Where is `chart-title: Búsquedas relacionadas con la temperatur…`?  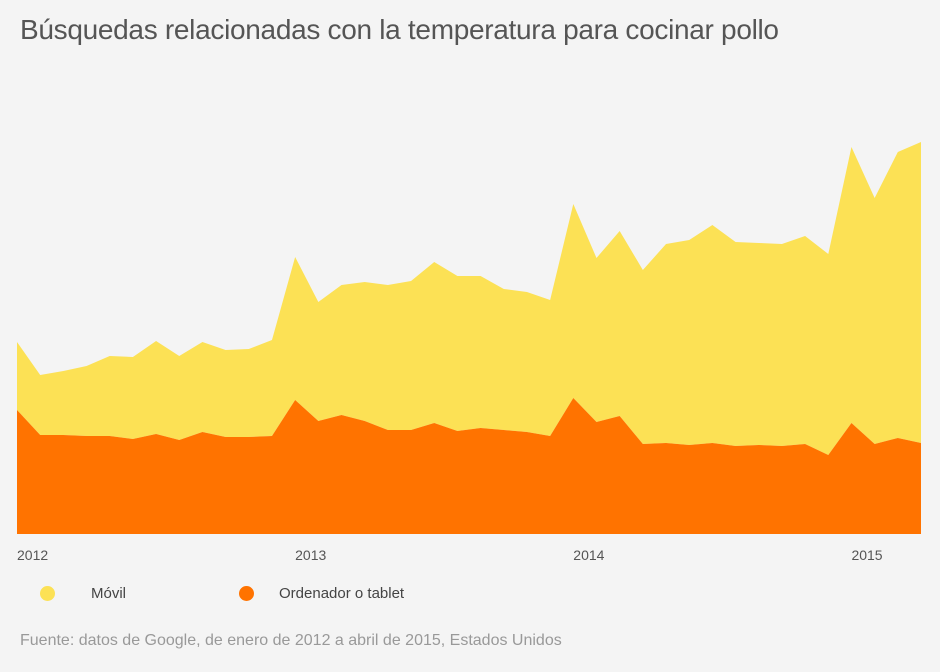 chart-title: Búsquedas relacionadas con la temperatur… is located at coordinates (399, 29).